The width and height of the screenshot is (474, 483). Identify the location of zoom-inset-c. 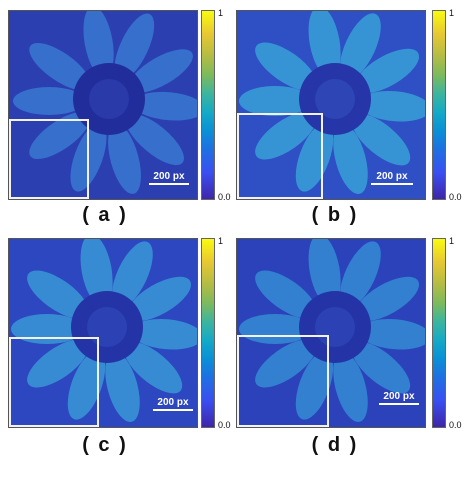
(54, 382).